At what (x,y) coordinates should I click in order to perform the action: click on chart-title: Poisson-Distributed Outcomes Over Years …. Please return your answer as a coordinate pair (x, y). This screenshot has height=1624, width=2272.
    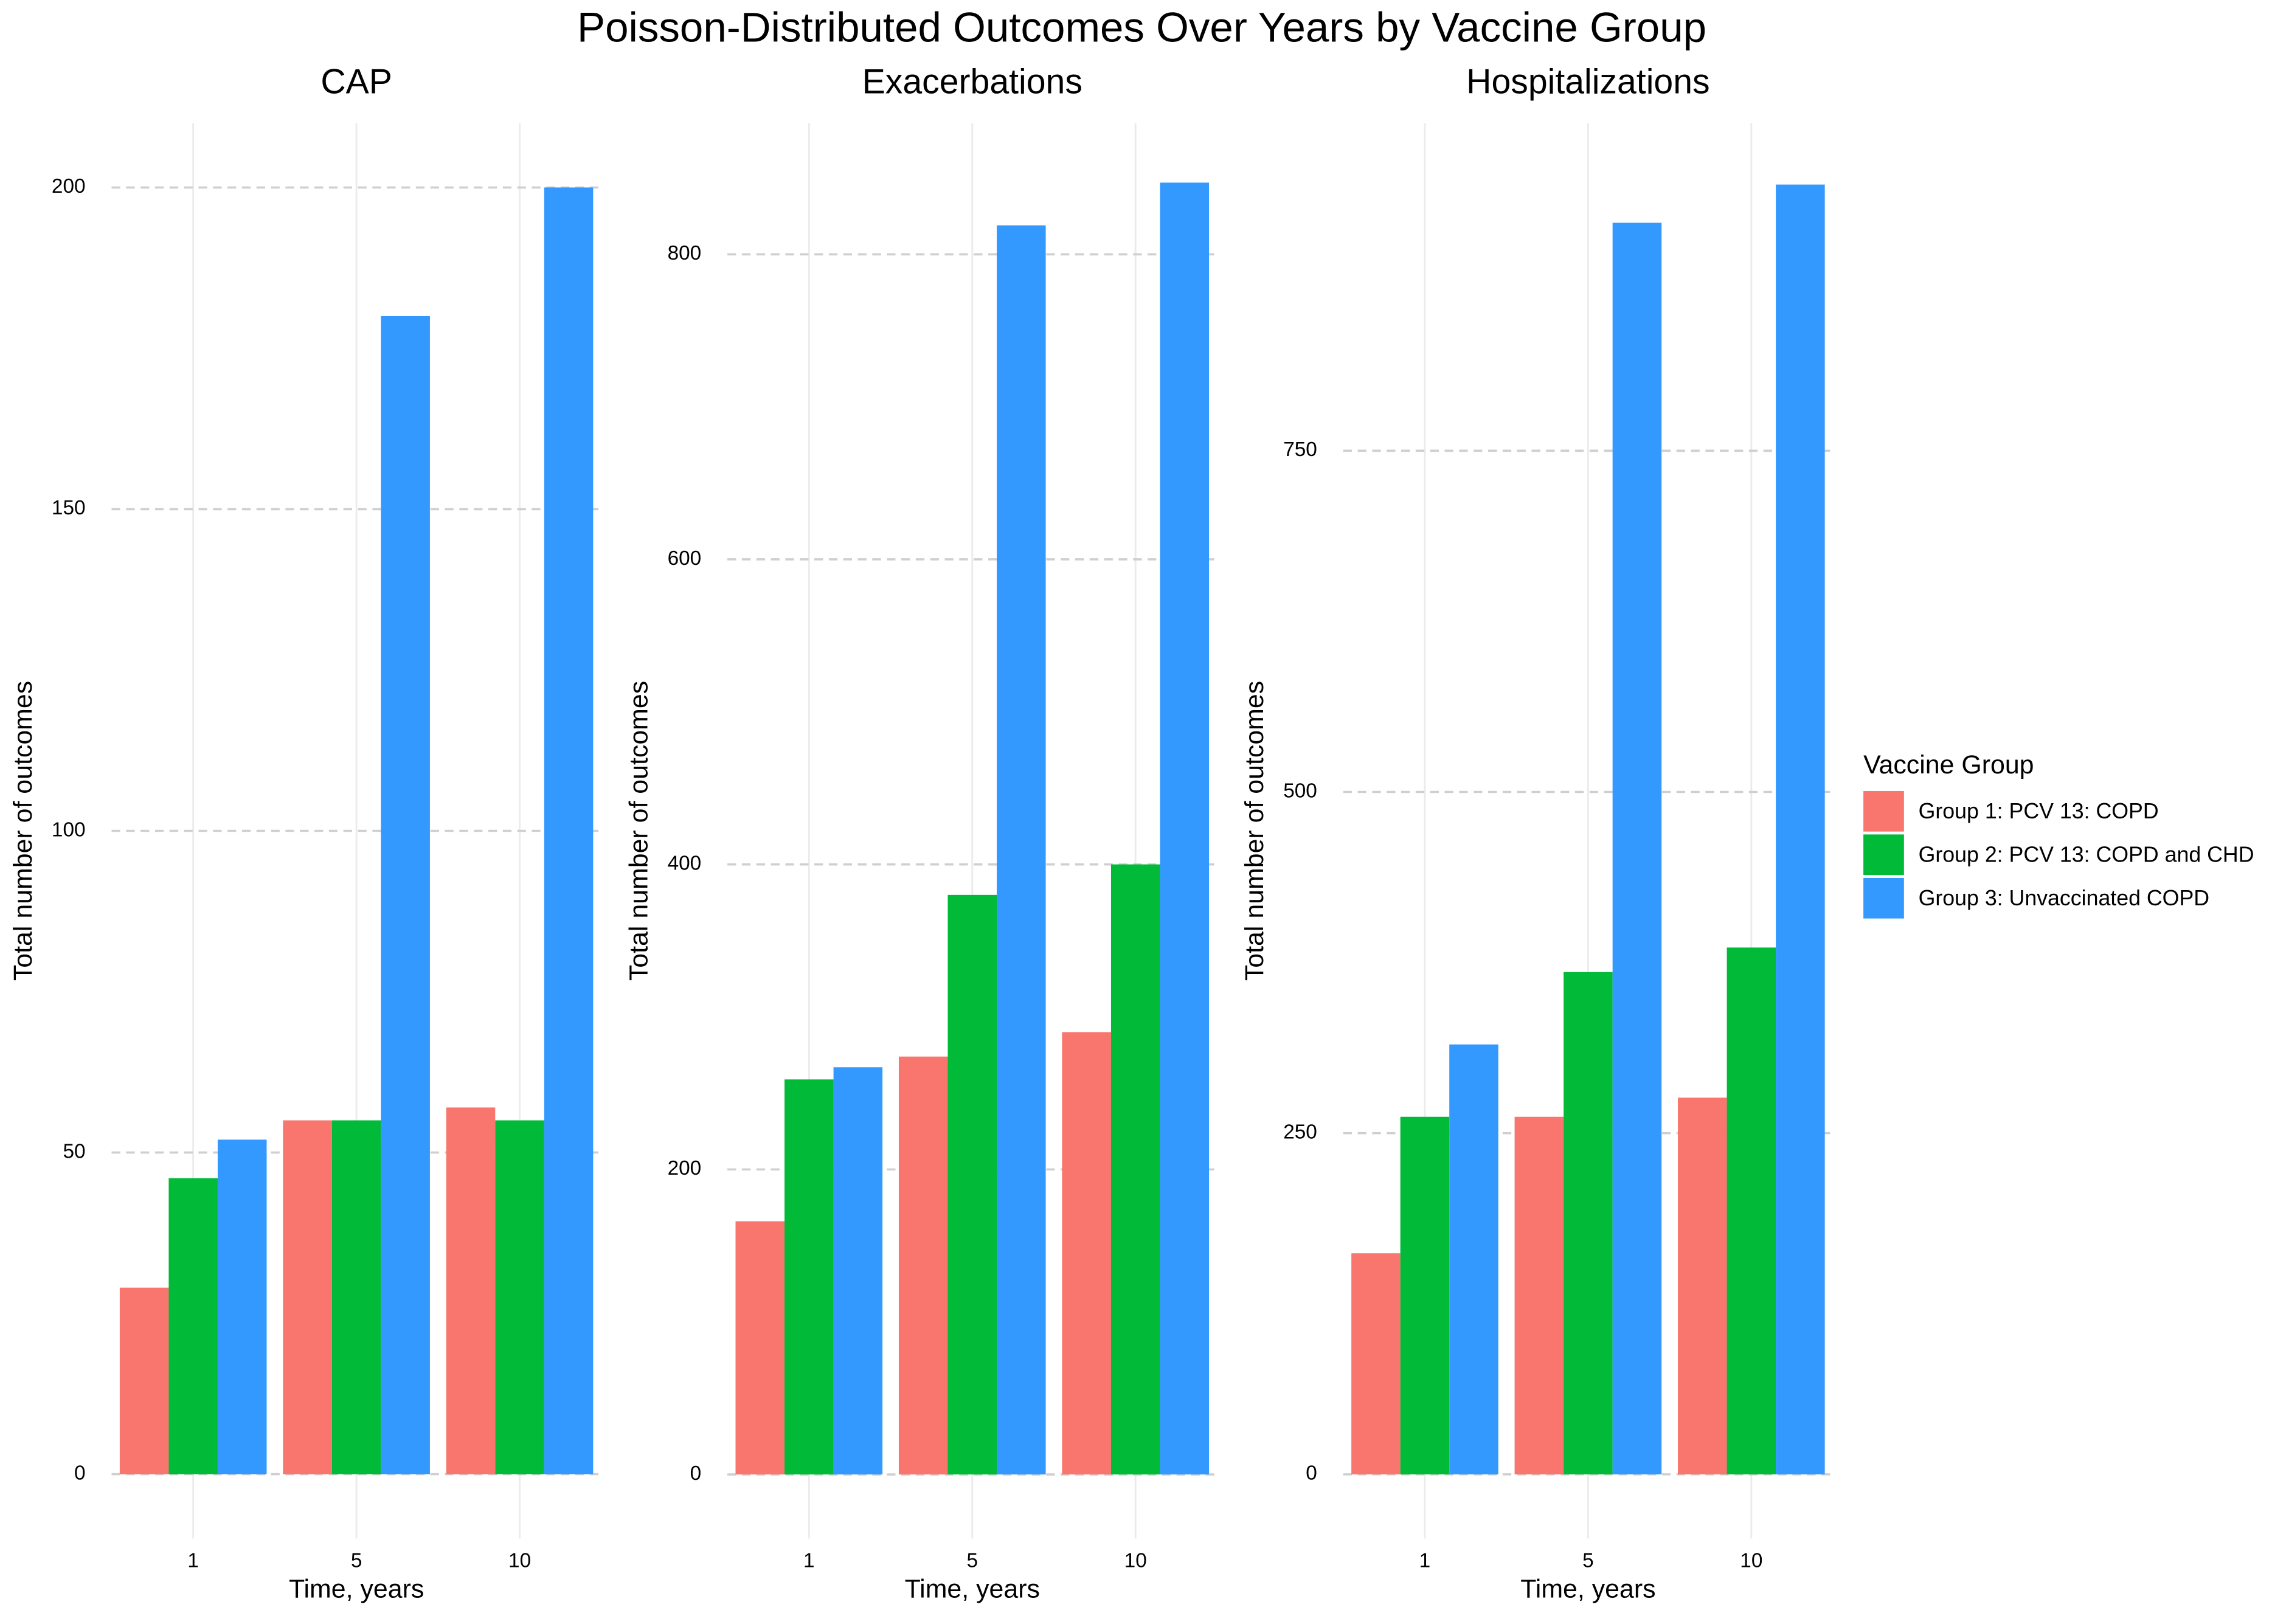
    Looking at the image, I should click on (1141, 26).